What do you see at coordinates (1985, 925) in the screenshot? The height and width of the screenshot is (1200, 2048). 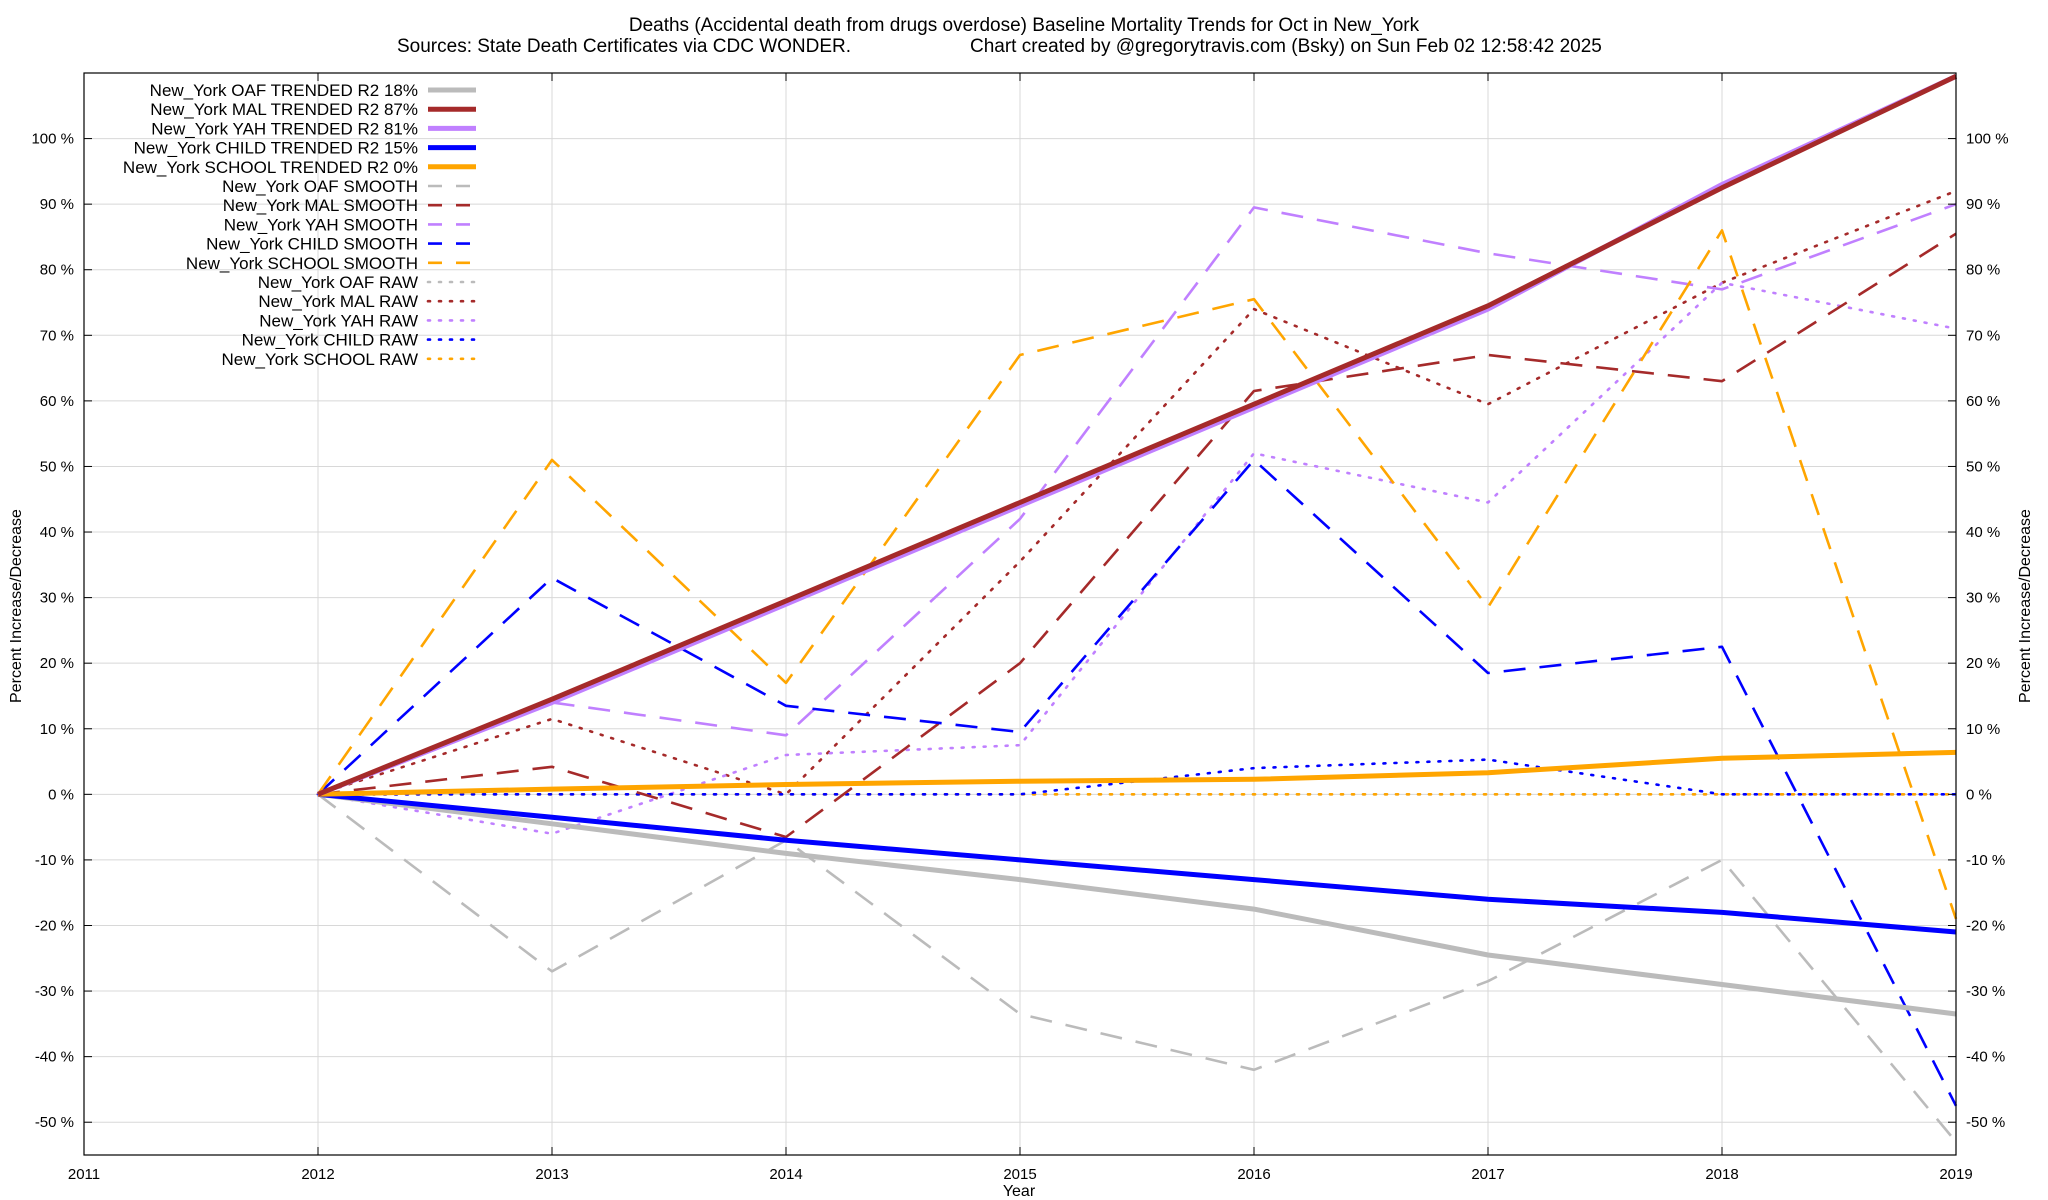 I see `y-tick-label-right: -20 %` at bounding box center [1985, 925].